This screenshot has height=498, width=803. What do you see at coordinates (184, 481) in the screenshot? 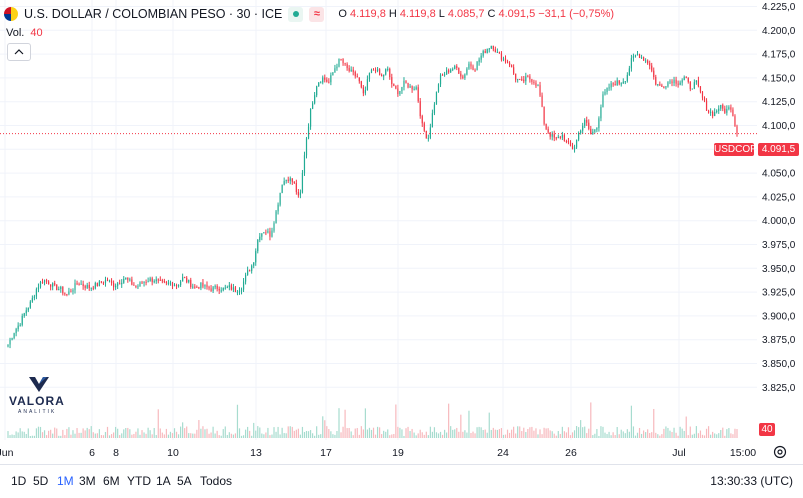
I see `timeframe-5a: 5A` at bounding box center [184, 481].